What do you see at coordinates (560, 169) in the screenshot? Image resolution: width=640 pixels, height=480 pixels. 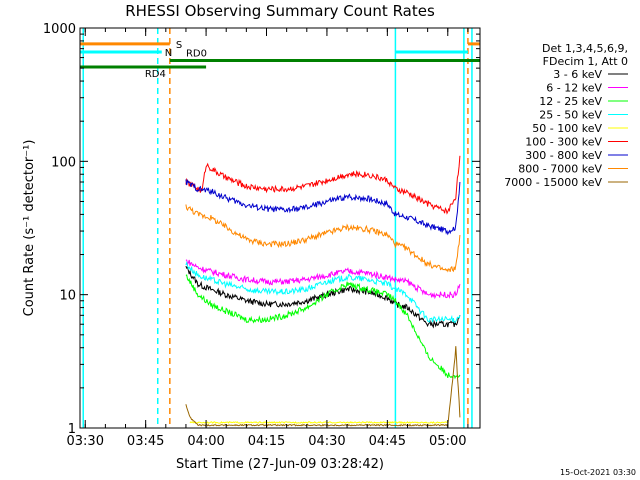 I see `legend-label-7: 800 - 7000 keV` at bounding box center [560, 169].